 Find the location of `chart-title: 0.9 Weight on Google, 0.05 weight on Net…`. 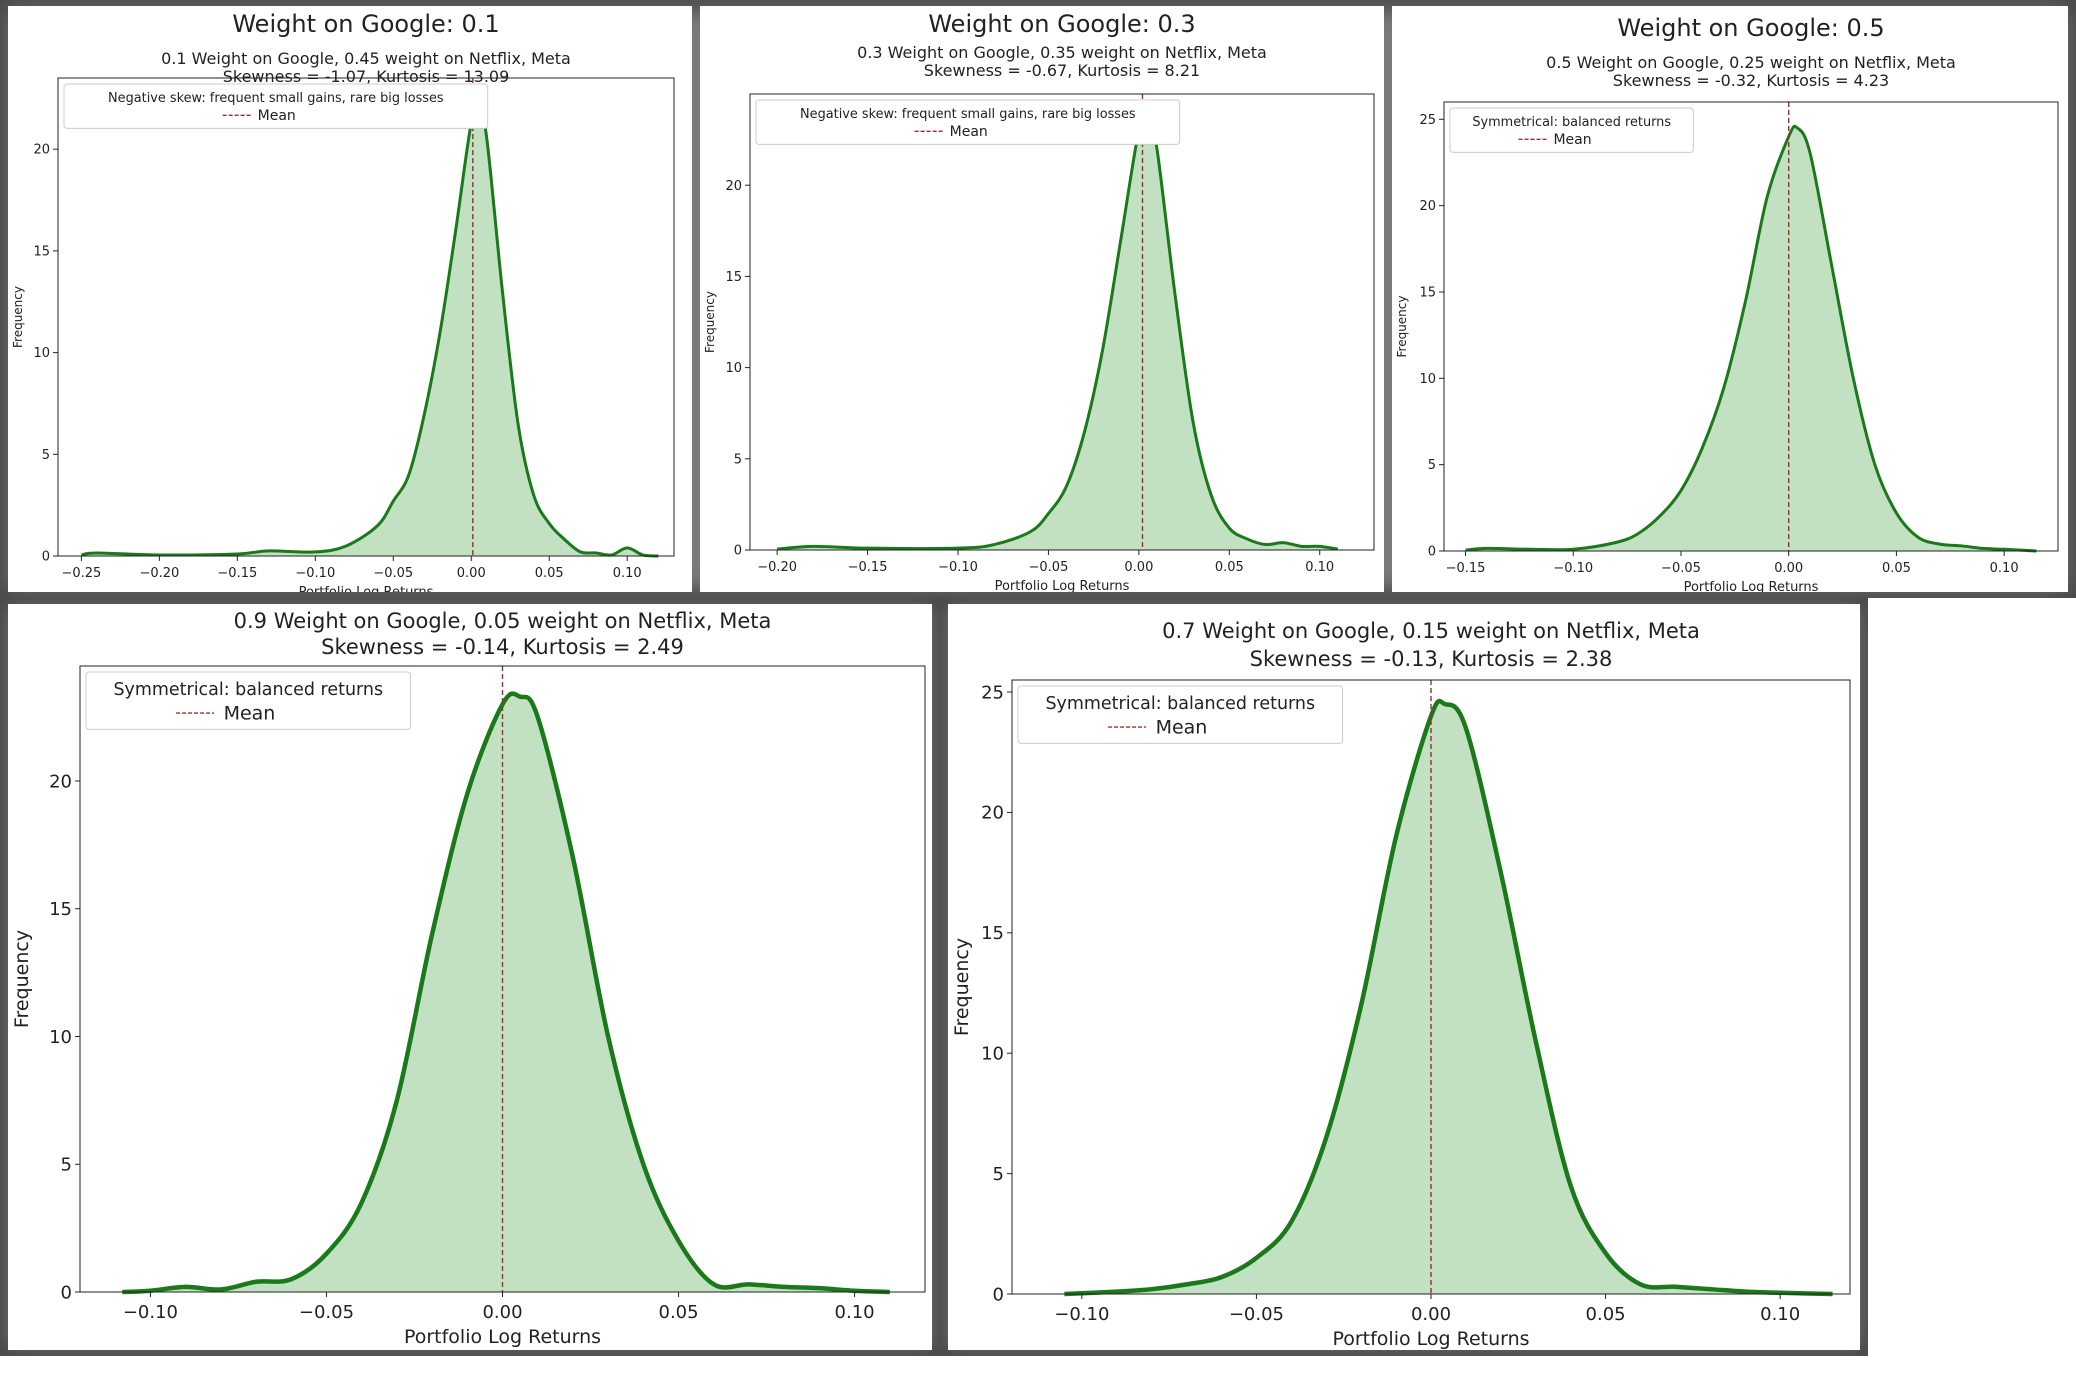

chart-title: 0.9 Weight on Google, 0.05 weight on Net… is located at coordinates (503, 621).